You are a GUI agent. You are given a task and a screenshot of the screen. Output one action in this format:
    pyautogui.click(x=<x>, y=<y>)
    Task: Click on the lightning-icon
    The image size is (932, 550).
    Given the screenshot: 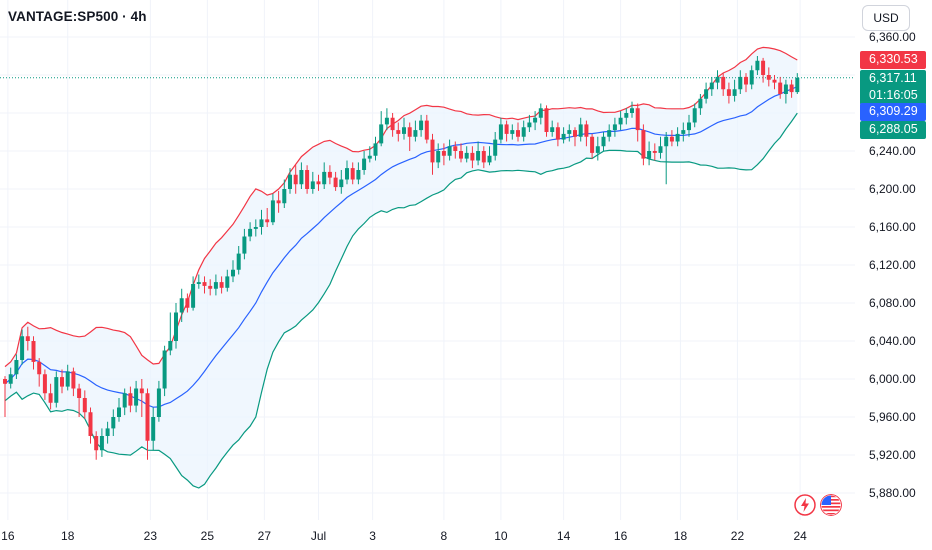 What is the action you would take?
    pyautogui.click(x=805, y=505)
    